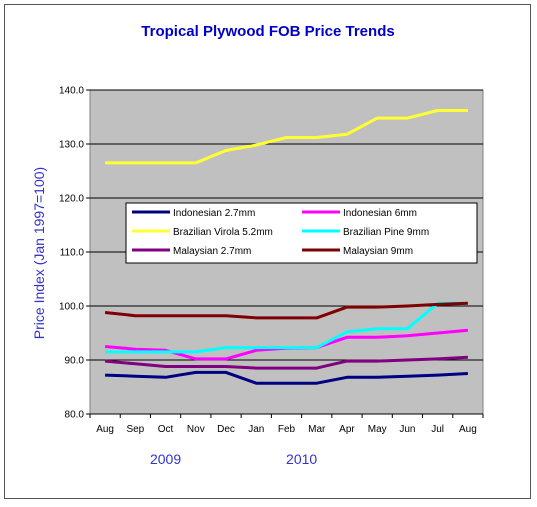  I want to click on y-tick-label: 110.0, so click(72, 253).